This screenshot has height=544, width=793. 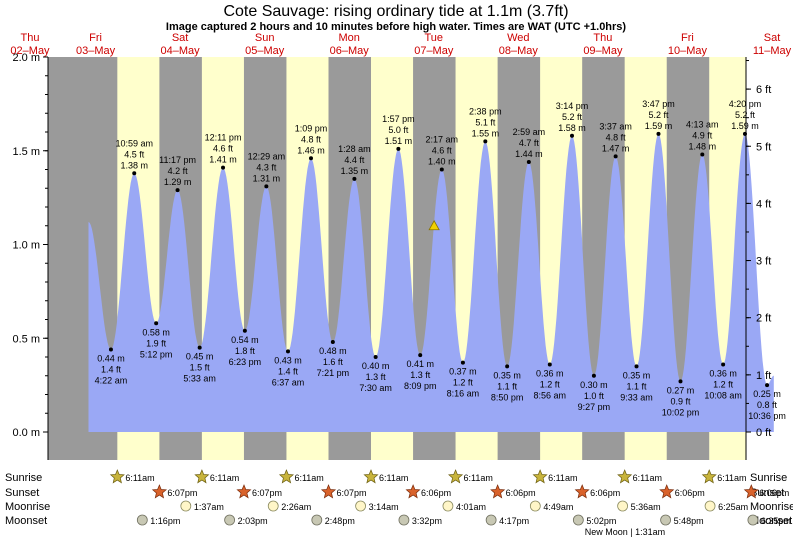 What do you see at coordinates (156, 354) in the screenshot?
I see `low-tide-time: 5:12 pm` at bounding box center [156, 354].